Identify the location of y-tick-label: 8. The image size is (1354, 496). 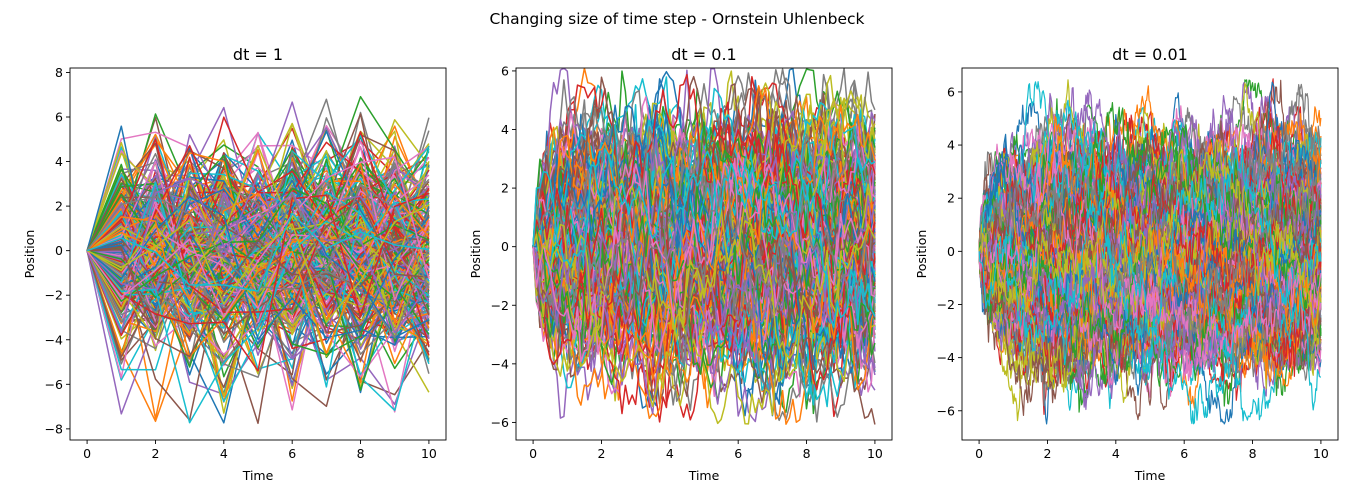
(59, 72).